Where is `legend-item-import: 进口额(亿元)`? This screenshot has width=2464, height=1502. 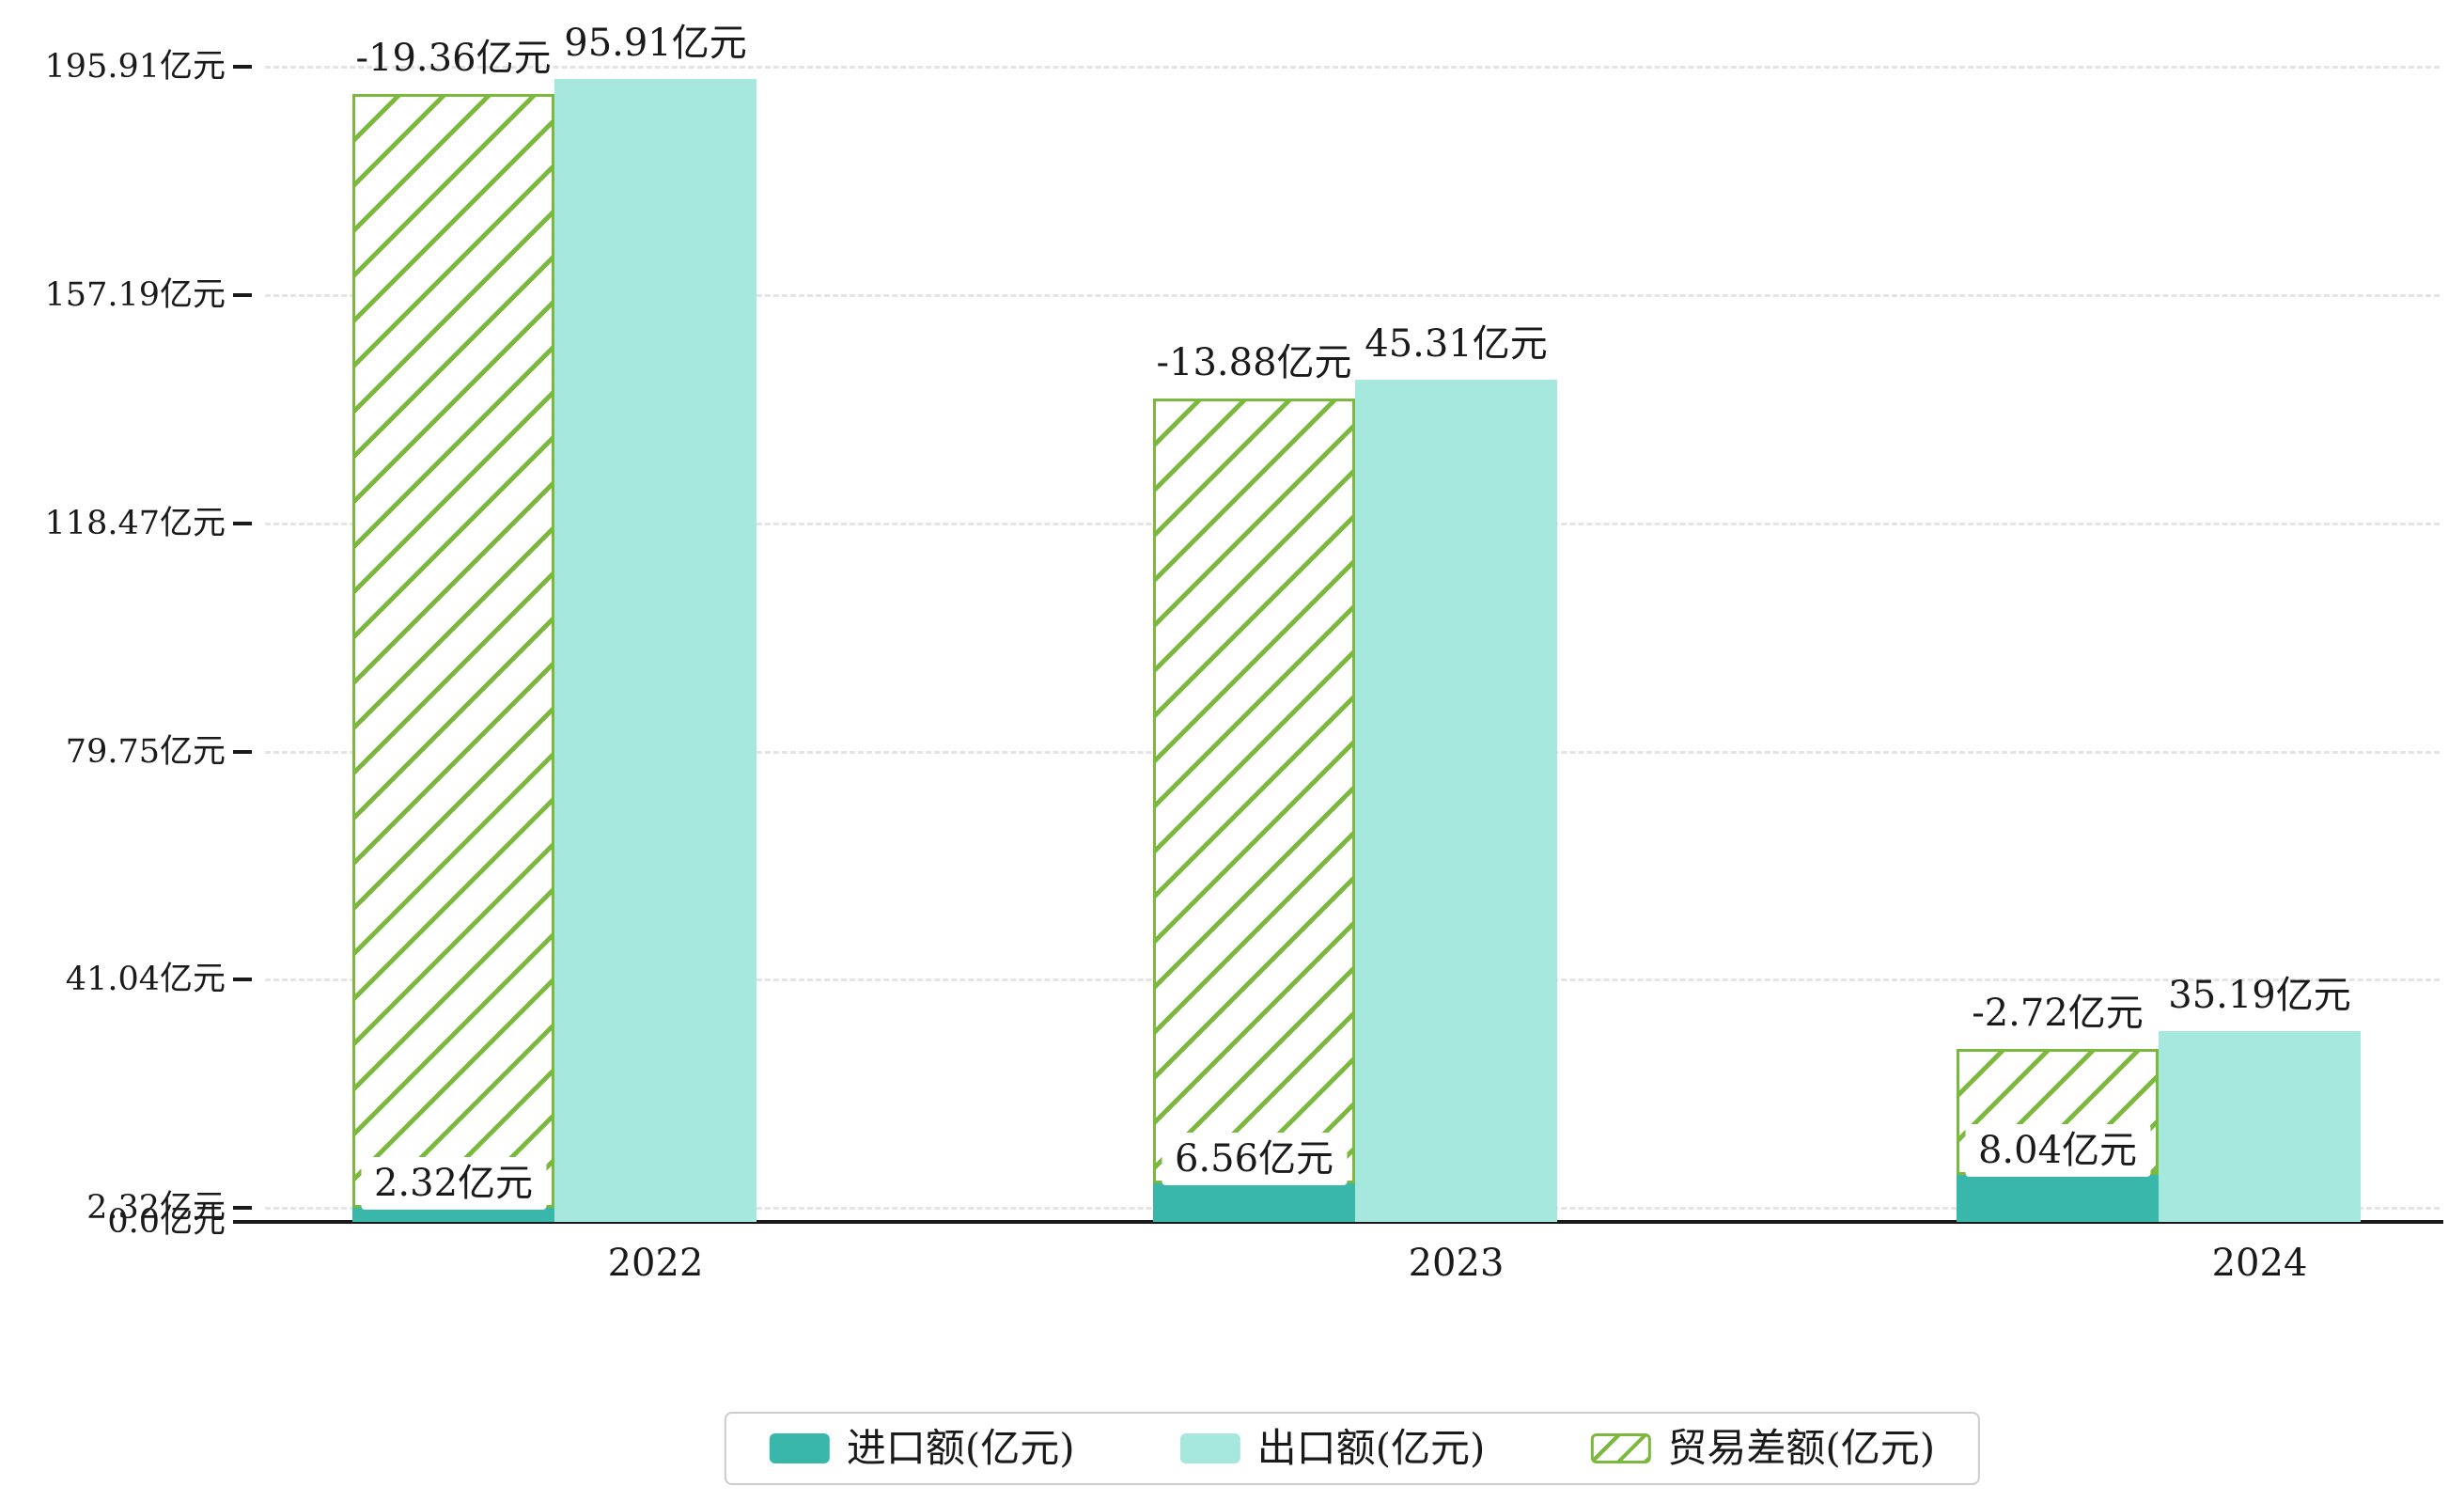
legend-item-import: 进口额(亿元) is located at coordinates (922, 1448).